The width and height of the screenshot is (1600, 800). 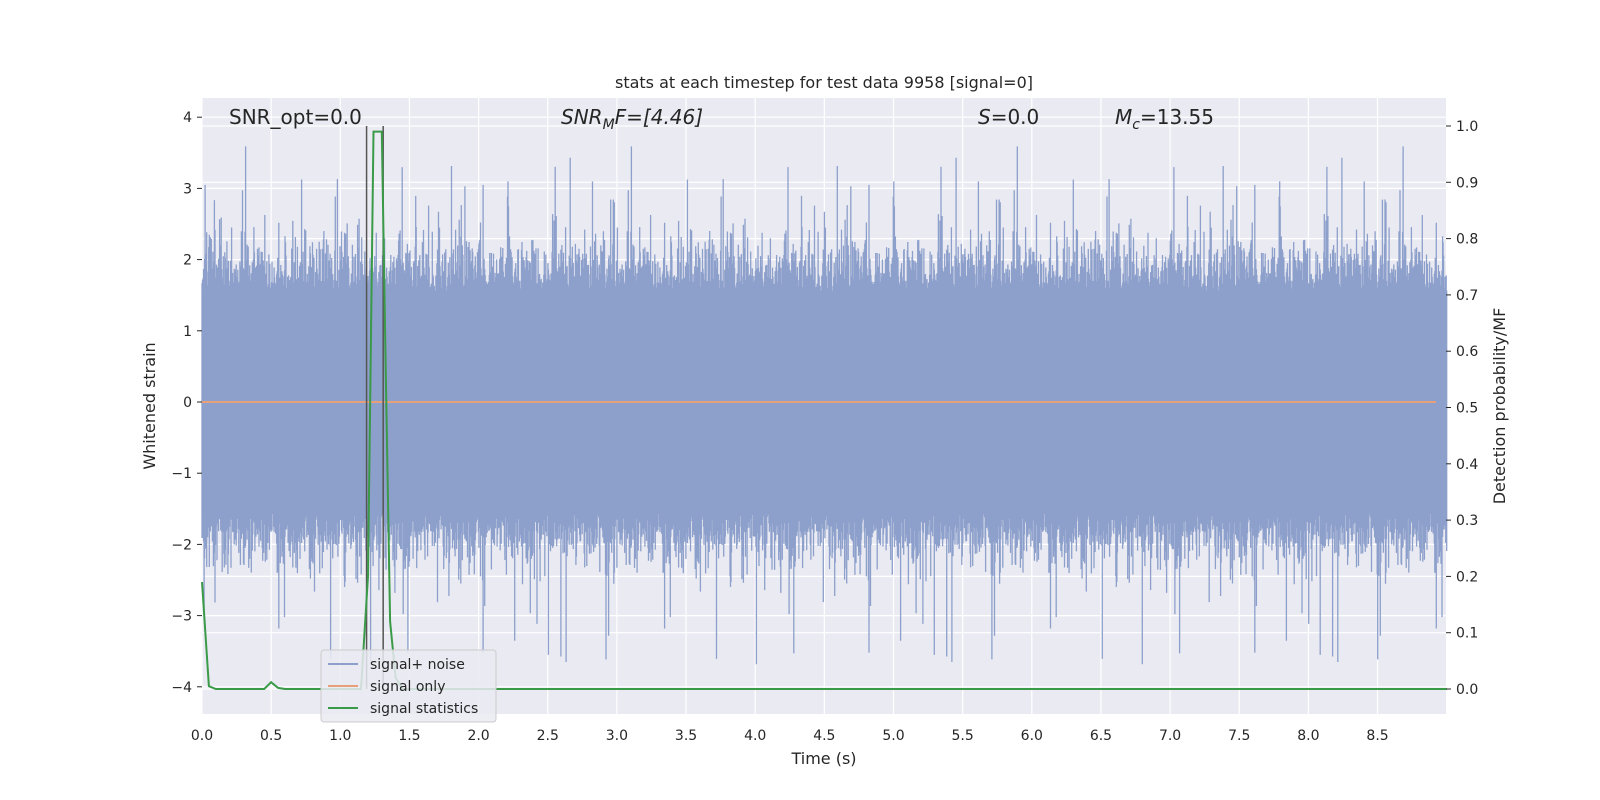 What do you see at coordinates (187, 118) in the screenshot?
I see `y-left-tick-0: 4` at bounding box center [187, 118].